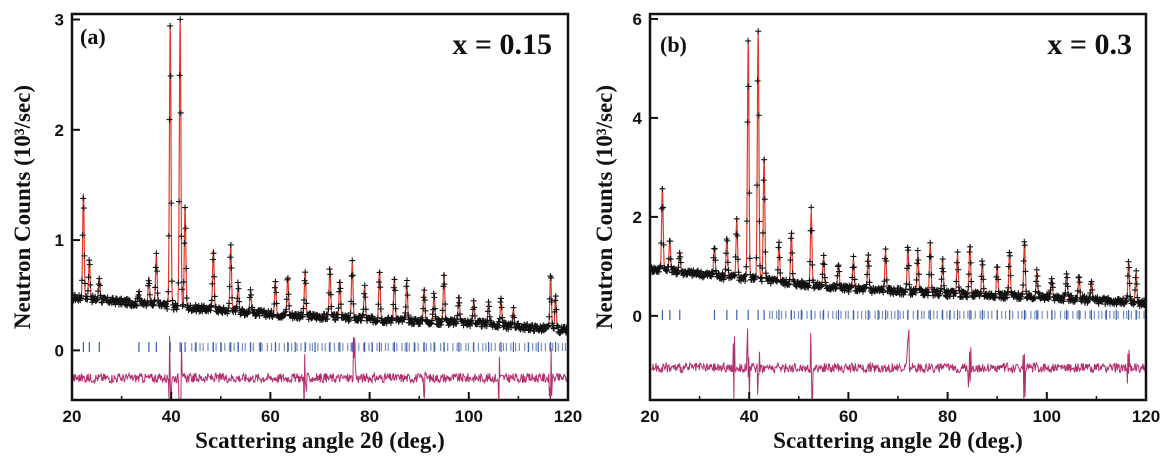 The width and height of the screenshot is (1160, 458). What do you see at coordinates (59, 240) in the screenshot?
I see `y-tick-label: 1` at bounding box center [59, 240].